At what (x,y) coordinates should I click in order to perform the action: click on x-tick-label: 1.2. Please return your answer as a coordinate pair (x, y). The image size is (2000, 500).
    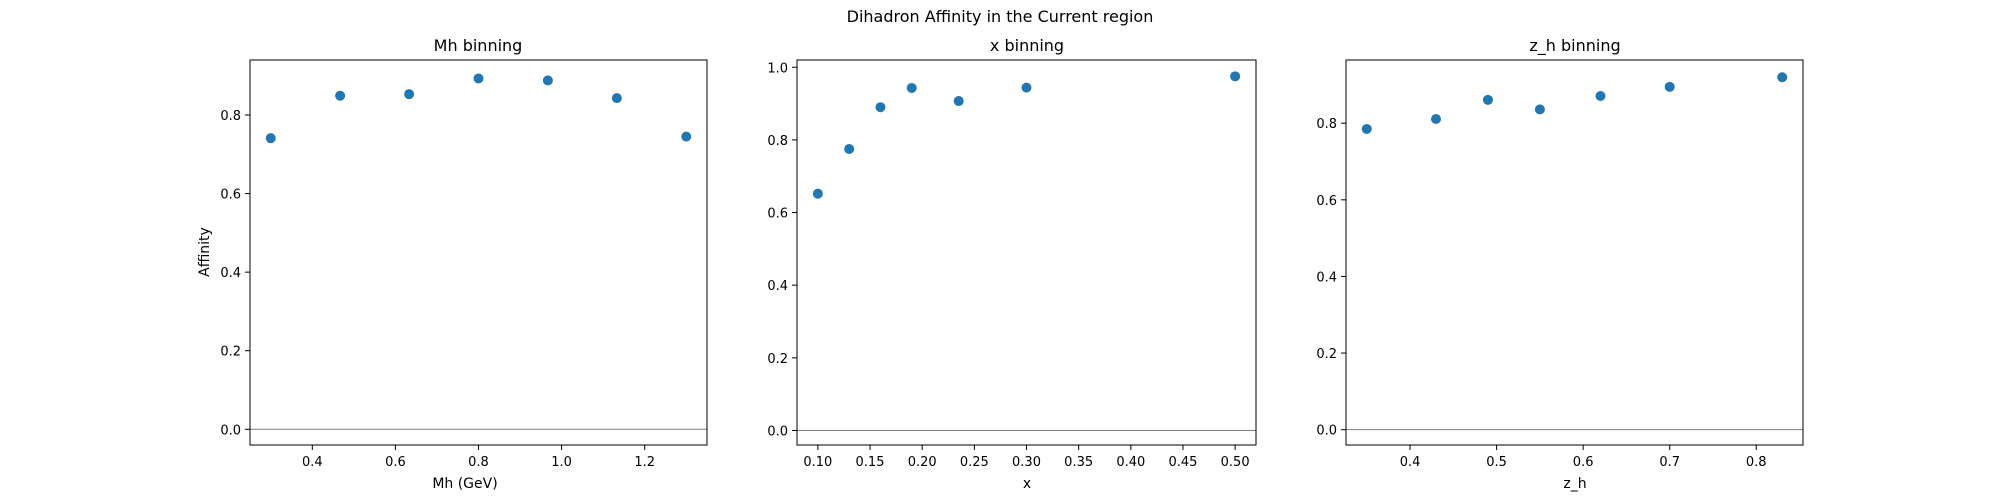
    Looking at the image, I should click on (644, 462).